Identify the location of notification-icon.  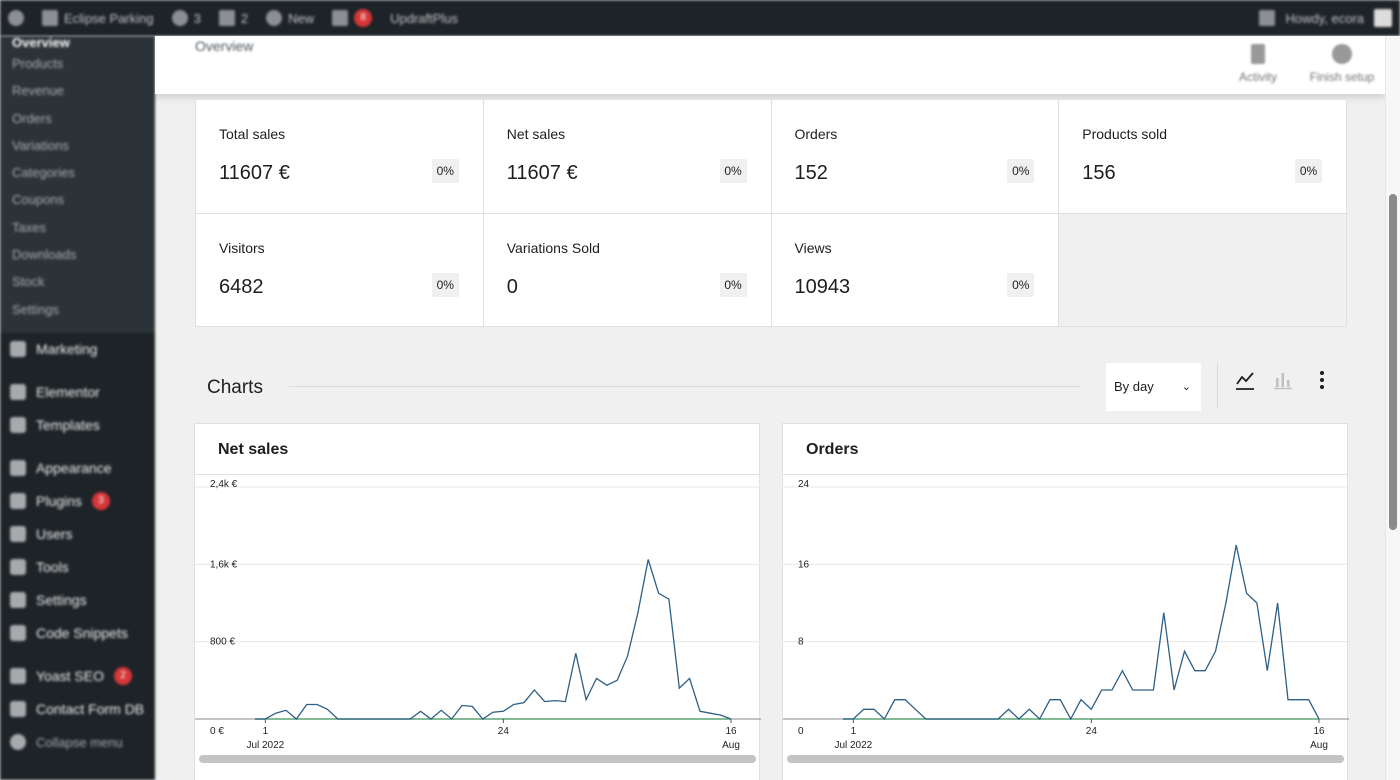
(340, 18).